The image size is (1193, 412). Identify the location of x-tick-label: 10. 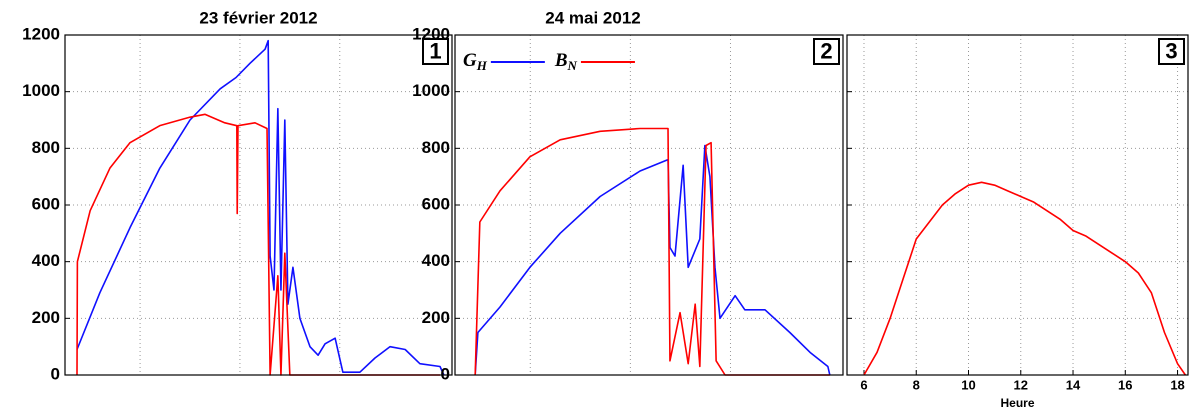
(968, 384).